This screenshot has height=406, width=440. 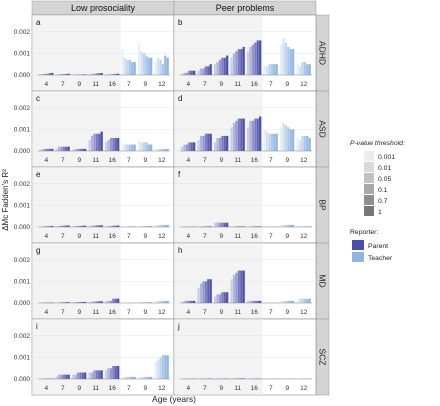 I want to click on legend-pvalue-title: P-value threshold:, so click(x=377, y=143).